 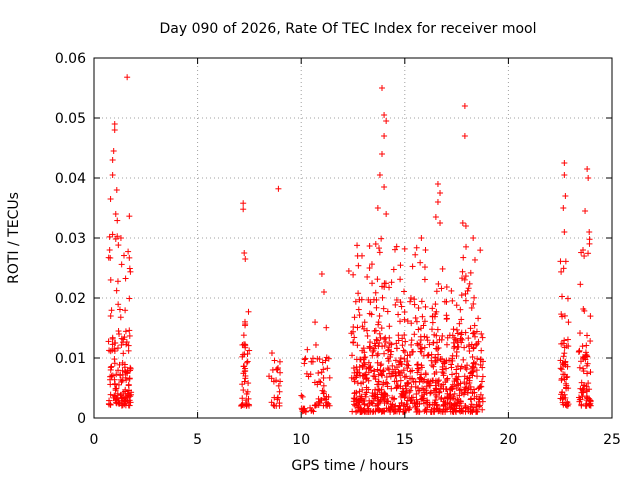 What do you see at coordinates (355, 440) in the screenshot?
I see `x-tick-labels: 0 5 10 15 20 25` at bounding box center [355, 440].